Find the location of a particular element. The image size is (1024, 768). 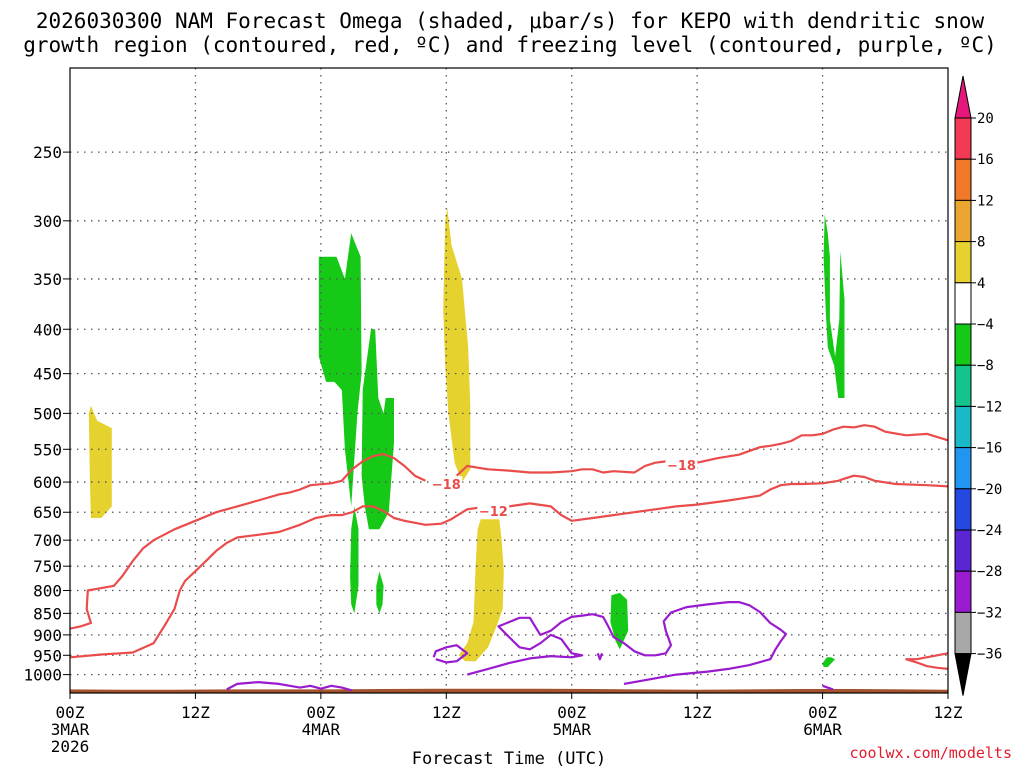

y-tick-label: 900 is located at coordinates (47, 635).